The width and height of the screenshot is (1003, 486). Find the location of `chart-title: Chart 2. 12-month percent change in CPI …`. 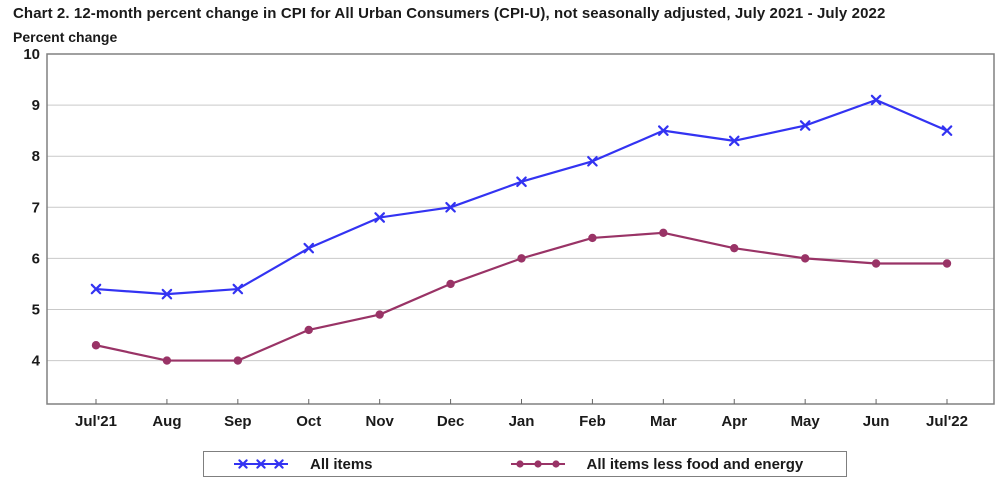

chart-title: Chart 2. 12-month percent change in CPI … is located at coordinates (449, 13).